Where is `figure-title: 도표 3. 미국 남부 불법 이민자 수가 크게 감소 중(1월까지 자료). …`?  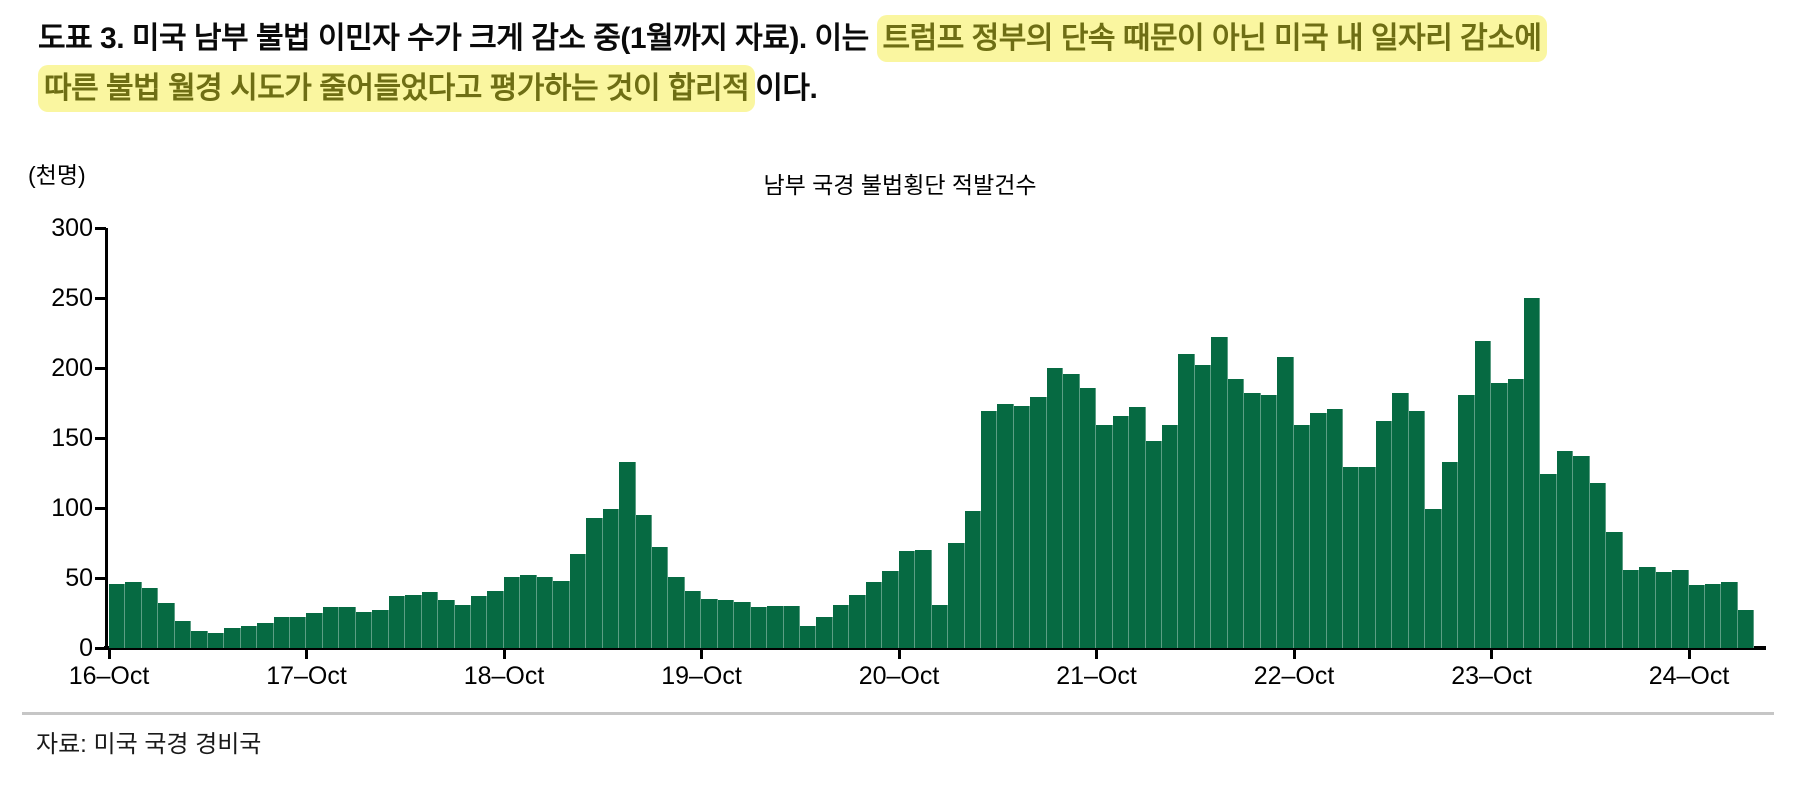
figure-title: 도표 3. 미국 남부 불법 이민자 수가 크게 감소 중(1월까지 자료). … is located at coordinates (908, 64).